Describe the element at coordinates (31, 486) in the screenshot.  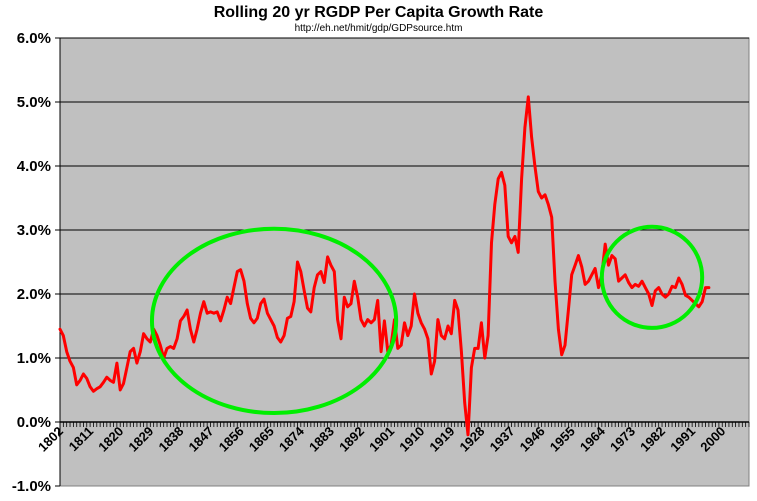
I see `y-tick-label: -1.0%` at that location.